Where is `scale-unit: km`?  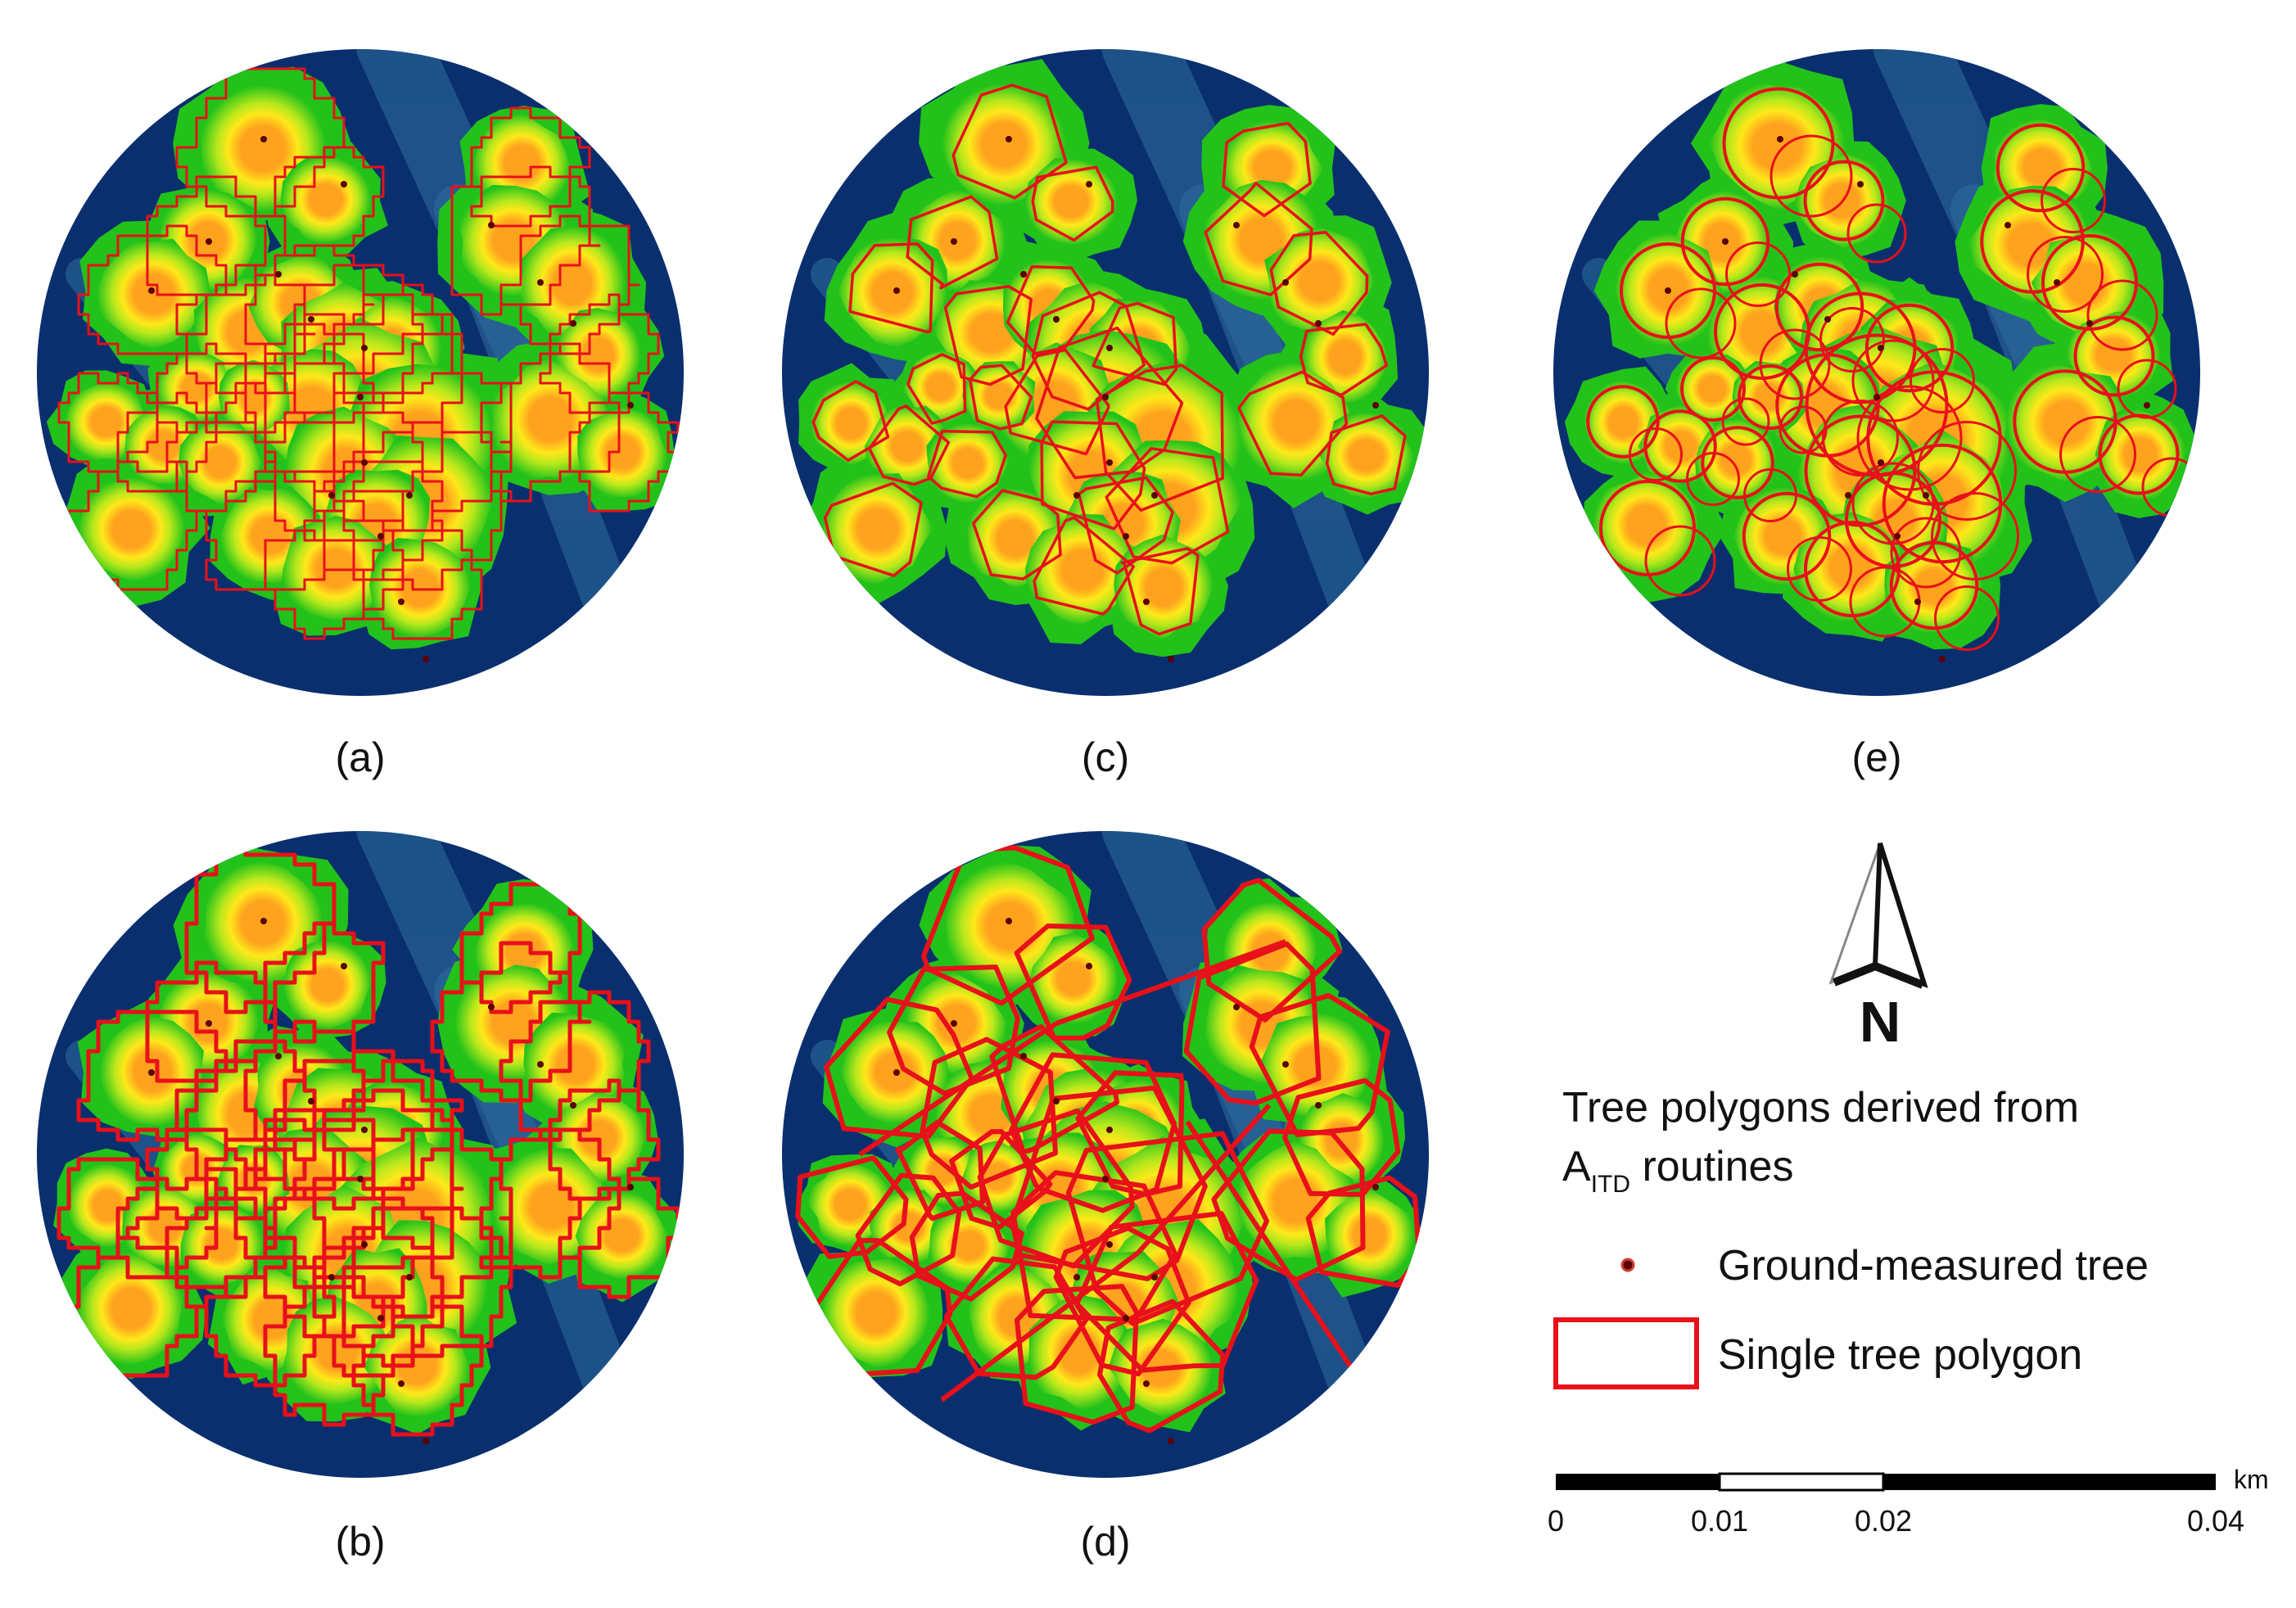
scale-unit: km is located at coordinates (2251, 1479).